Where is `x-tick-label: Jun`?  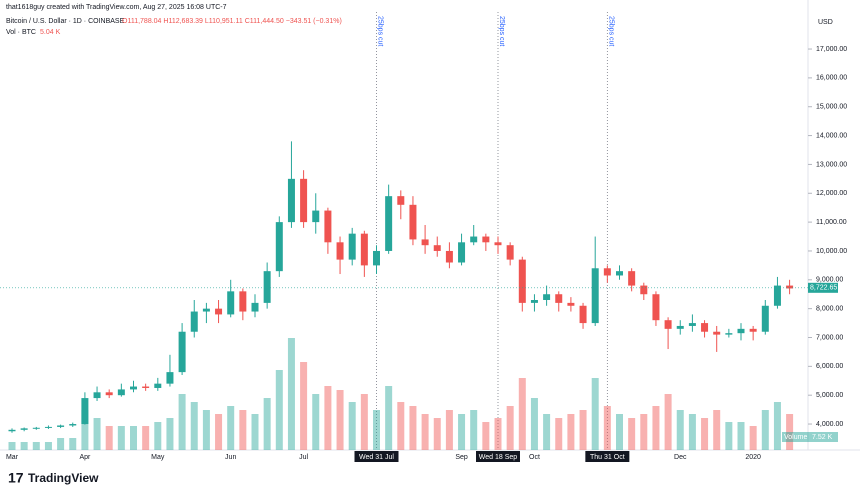
x-tick-label: Jun is located at coordinates (230, 457).